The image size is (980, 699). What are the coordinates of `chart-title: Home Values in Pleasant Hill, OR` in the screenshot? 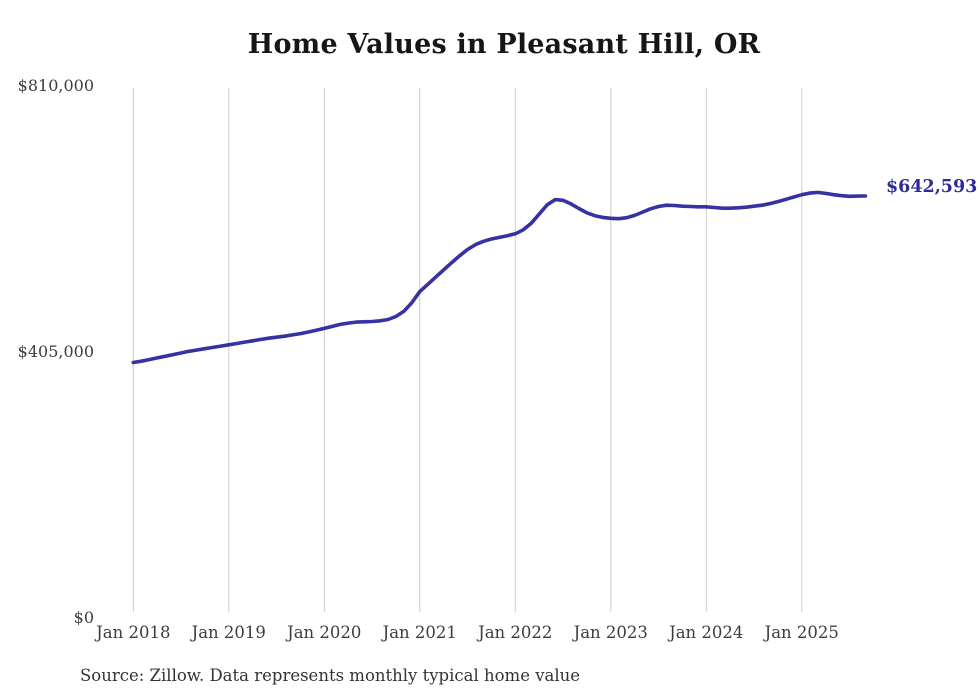 It's located at (504, 44).